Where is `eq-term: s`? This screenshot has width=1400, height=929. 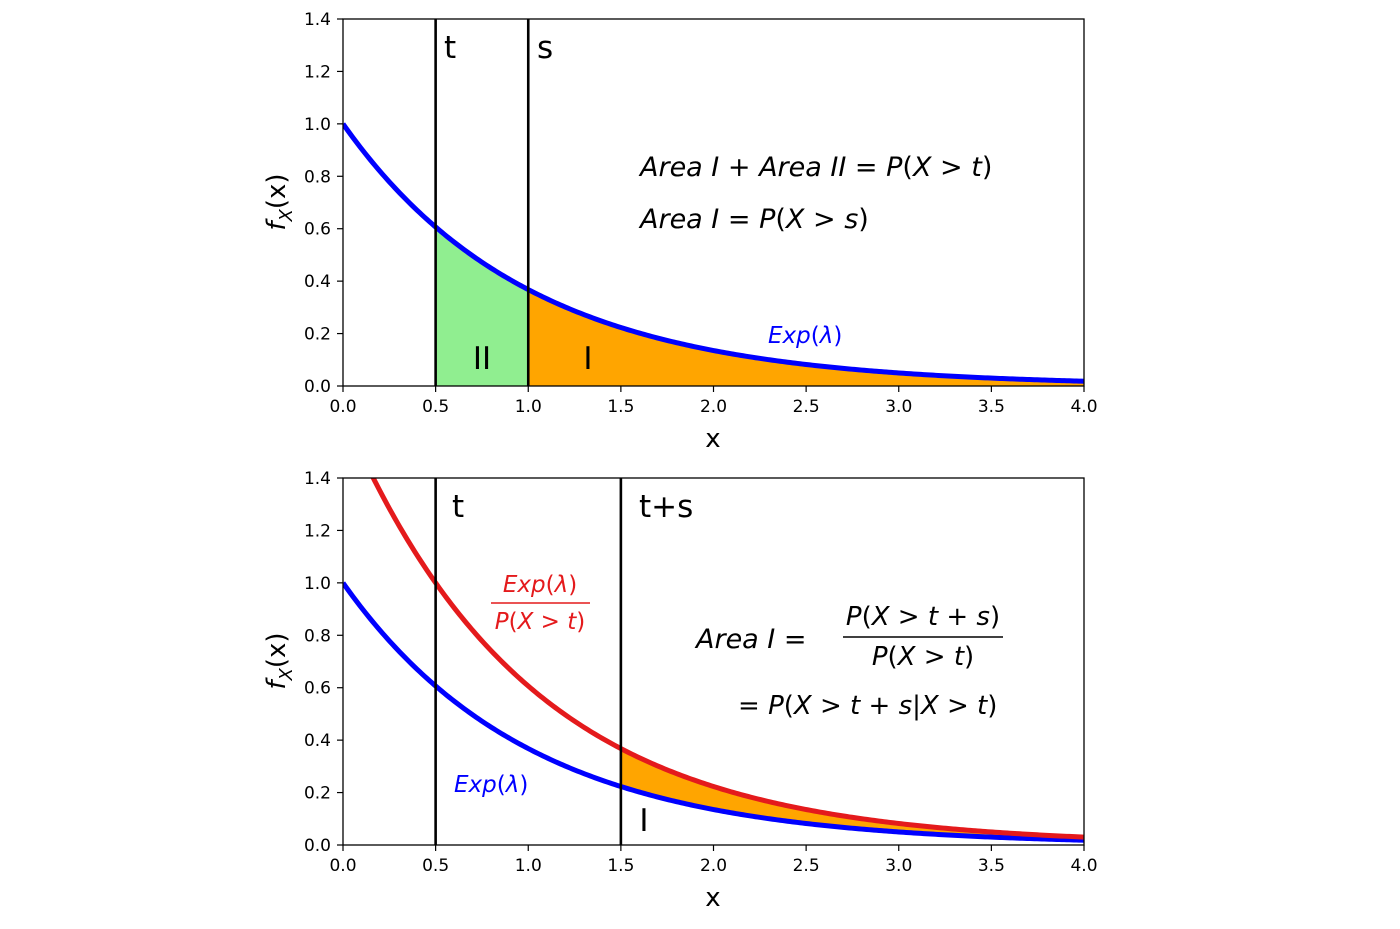 eq-term: s is located at coordinates (983, 617).